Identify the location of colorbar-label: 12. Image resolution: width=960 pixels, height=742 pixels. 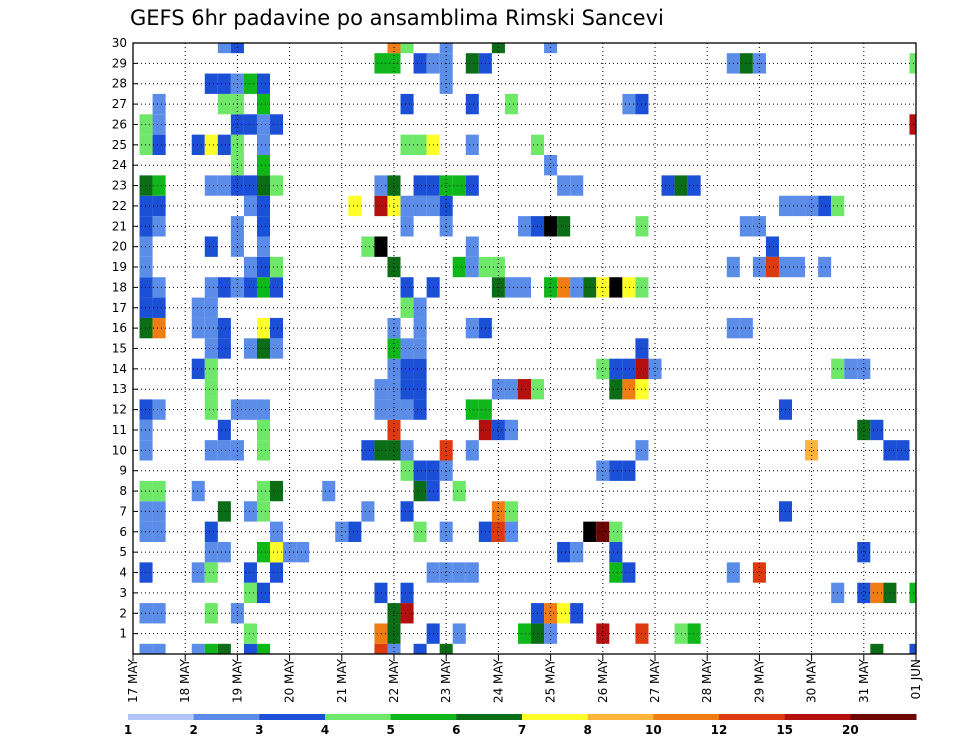
(719, 730).